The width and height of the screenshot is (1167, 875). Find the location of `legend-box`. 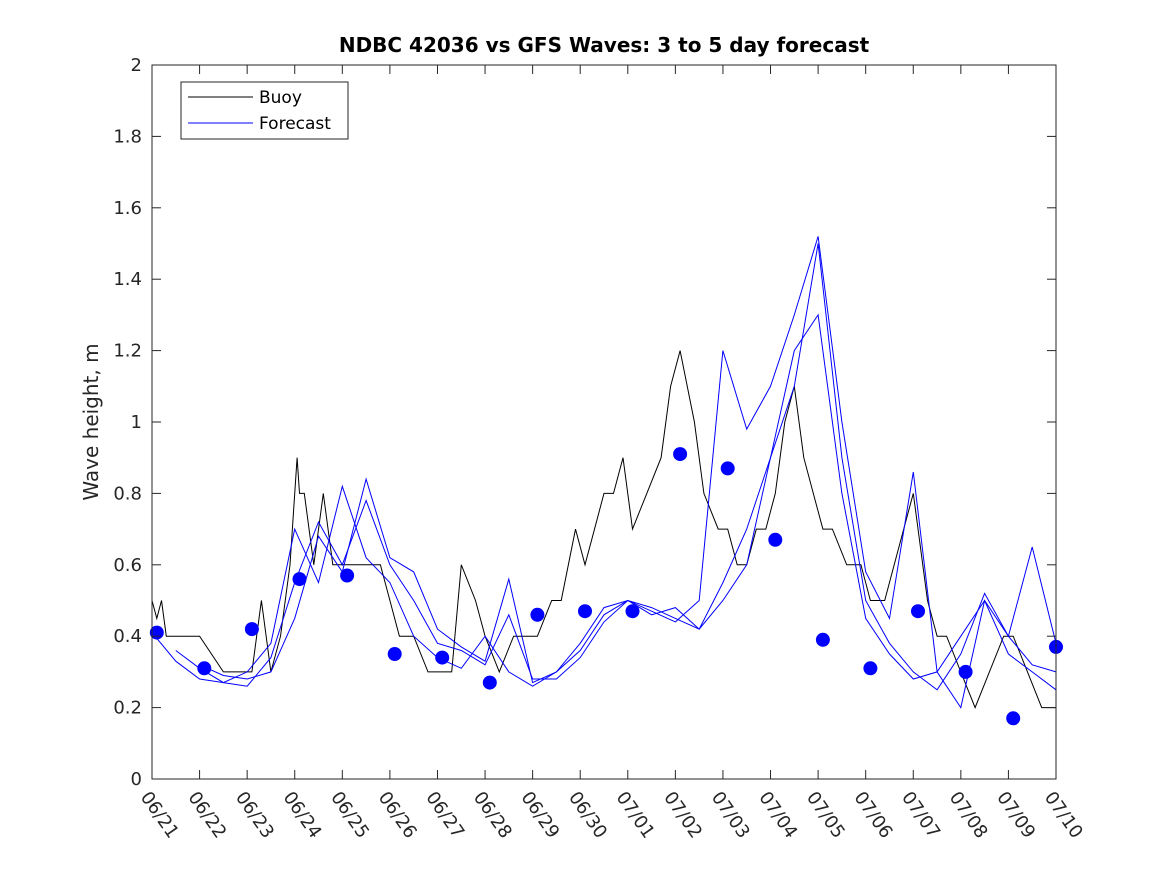

legend-box is located at coordinates (264, 110).